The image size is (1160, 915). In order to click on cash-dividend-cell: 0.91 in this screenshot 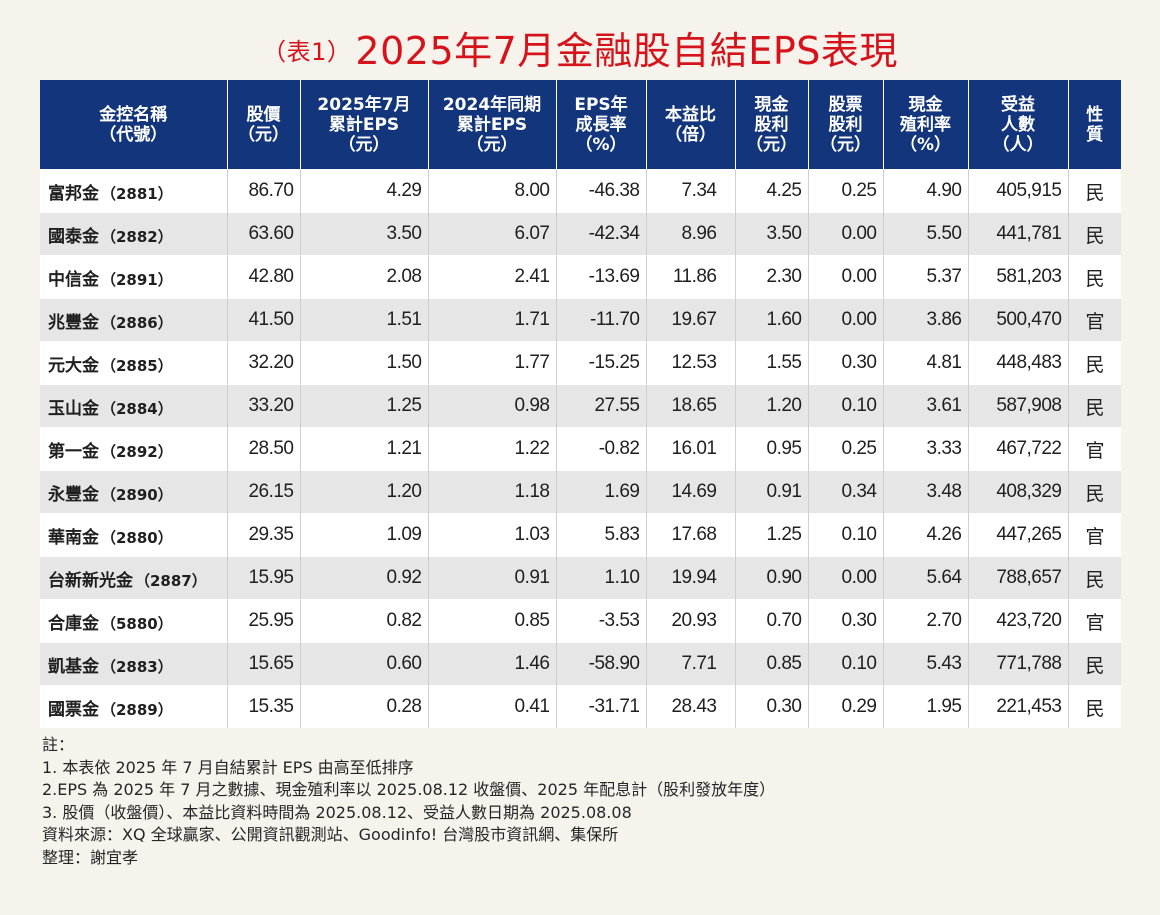, I will do `click(772, 492)`.